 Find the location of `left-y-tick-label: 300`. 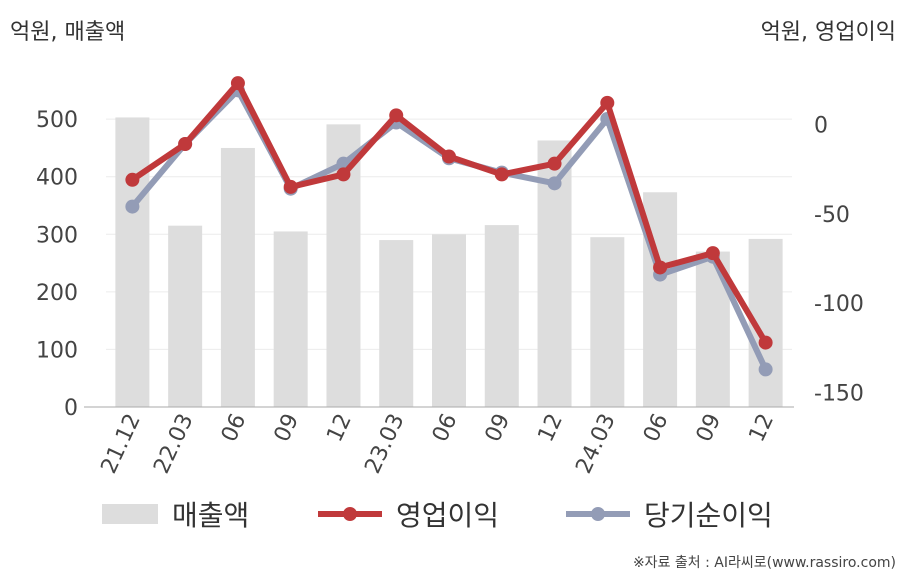

left-y-tick-label: 300 is located at coordinates (57, 235).